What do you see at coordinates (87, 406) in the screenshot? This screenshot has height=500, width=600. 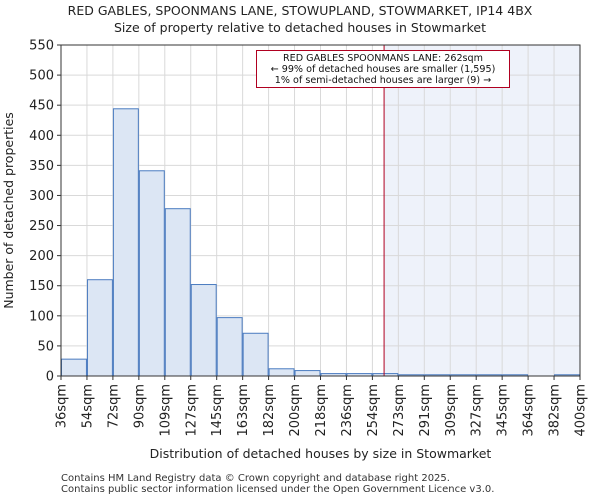 I see `x-tick-label: 54sqm` at bounding box center [87, 406].